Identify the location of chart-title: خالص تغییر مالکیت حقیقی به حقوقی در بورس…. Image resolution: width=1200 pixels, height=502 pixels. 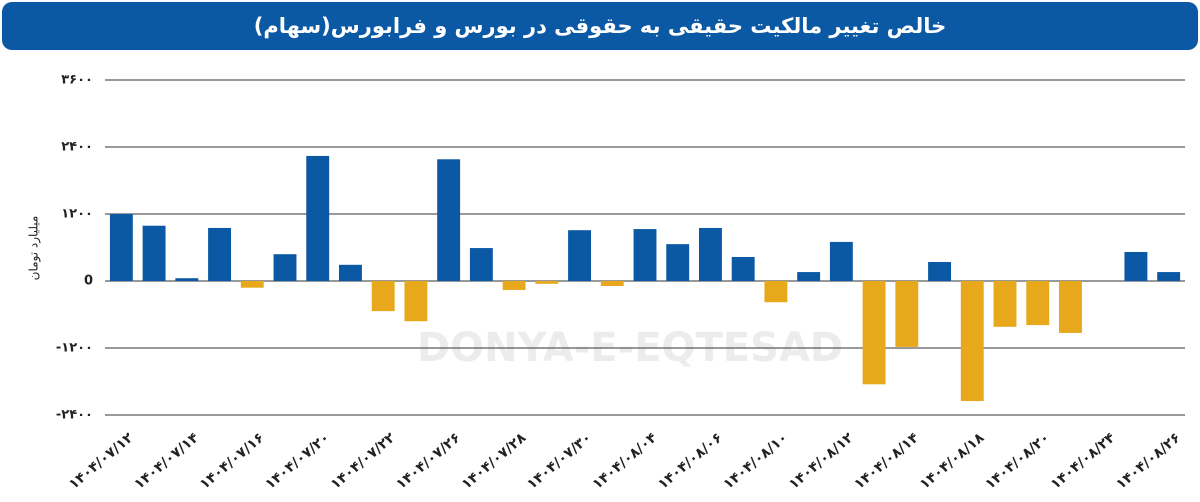
(600, 26).